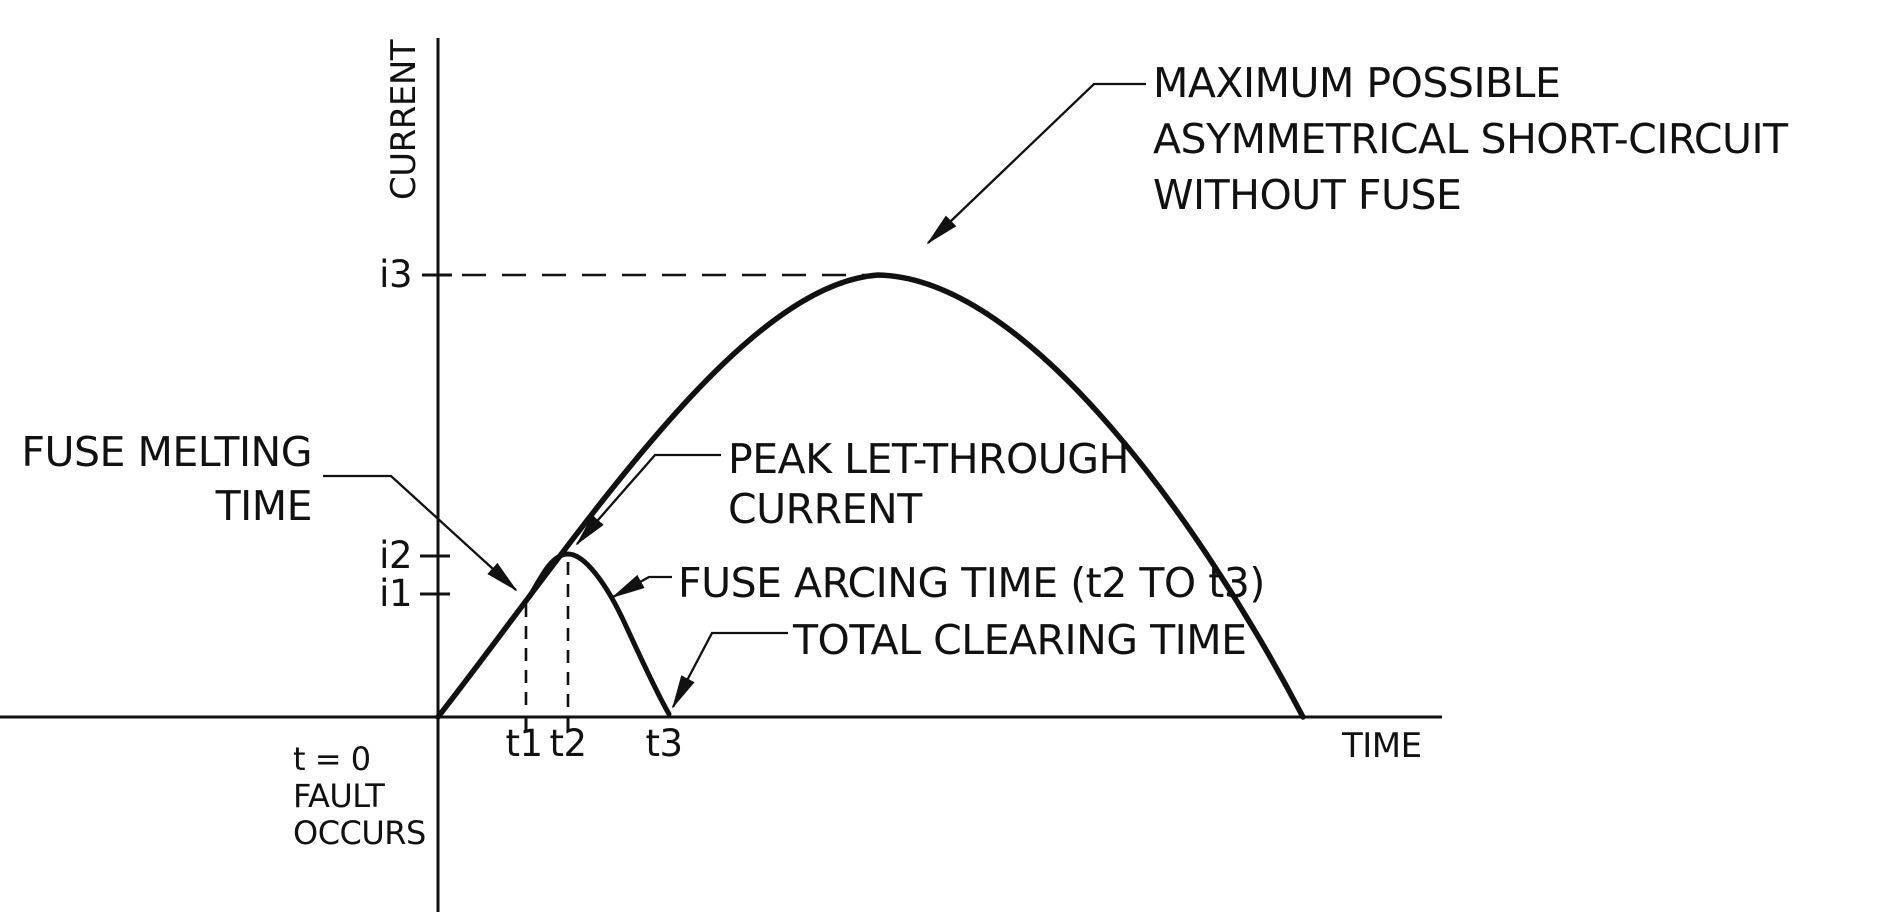  What do you see at coordinates (264, 506) in the screenshot?
I see `fuse-melting-line-2: TIME` at bounding box center [264, 506].